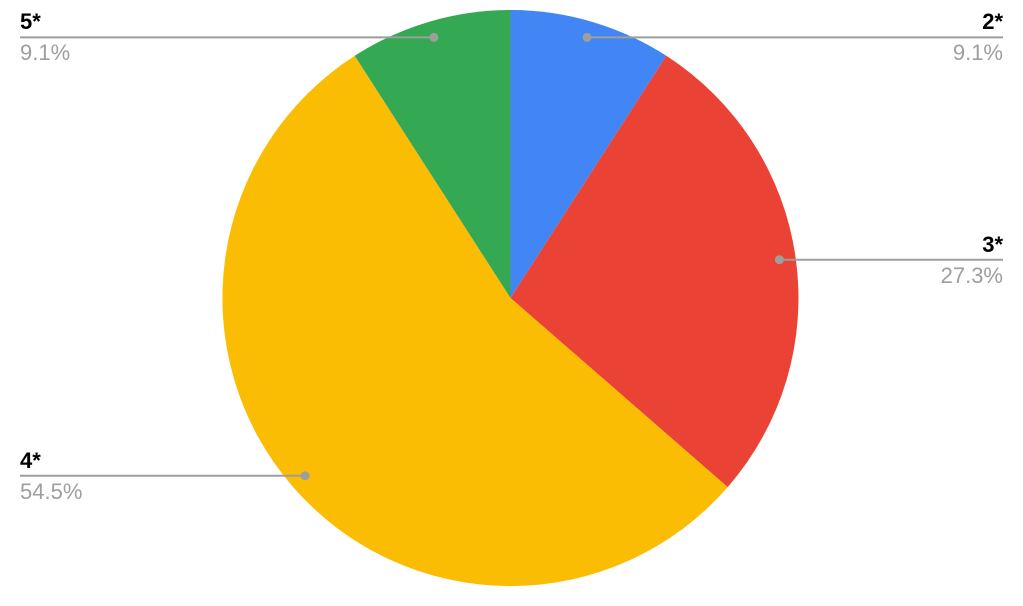  What do you see at coordinates (992, 22) in the screenshot?
I see `slice-category-label: 2*` at bounding box center [992, 22].